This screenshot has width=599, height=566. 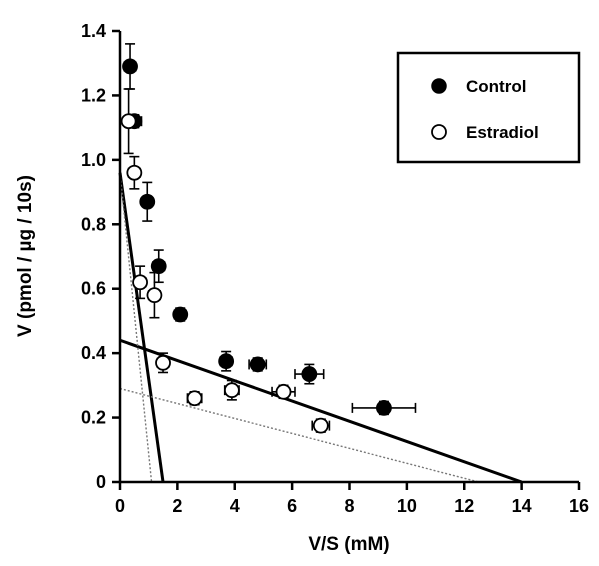 What do you see at coordinates (522, 506) in the screenshot?
I see `x-tick-label: 14` at bounding box center [522, 506].